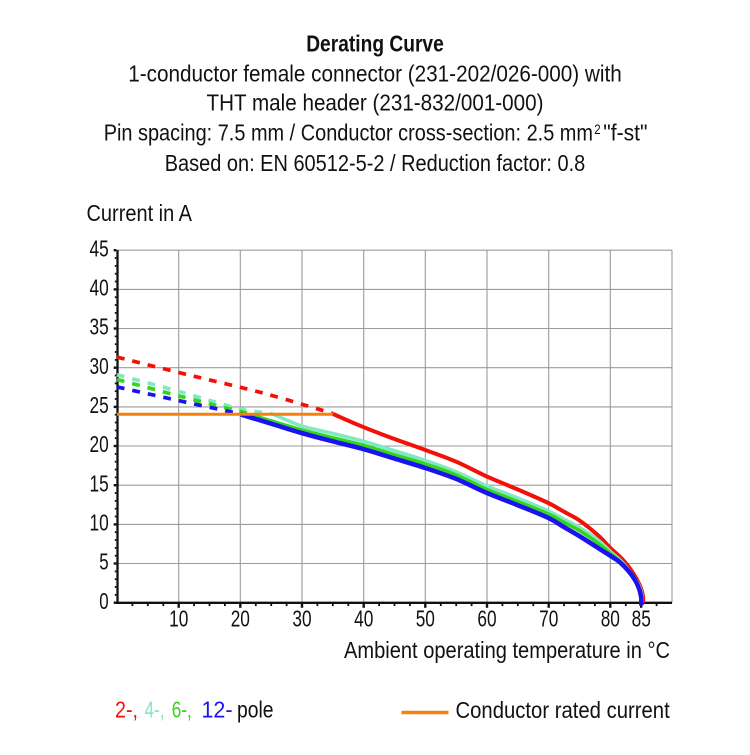  Describe the element at coordinates (255, 710) in the screenshot. I see `svg-text: pole` at that location.